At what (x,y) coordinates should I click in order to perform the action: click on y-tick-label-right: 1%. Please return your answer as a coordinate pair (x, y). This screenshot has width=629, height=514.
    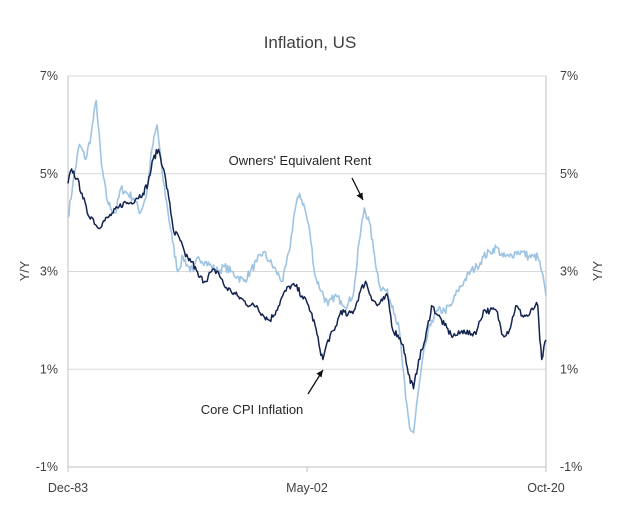
    Looking at the image, I should click on (569, 369).